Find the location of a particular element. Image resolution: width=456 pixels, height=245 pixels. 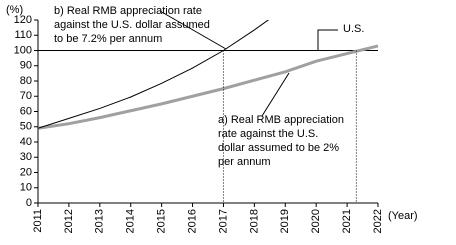

y-tick-label: 90 is located at coordinates (26, 66).